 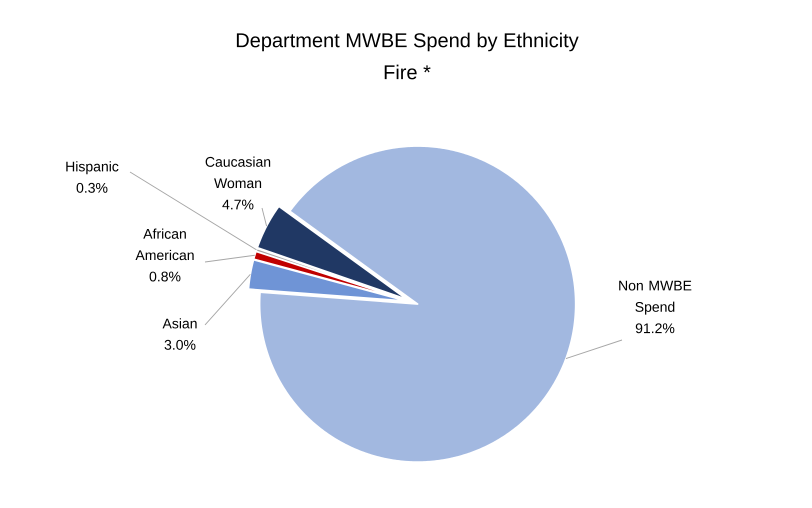 What do you see at coordinates (180, 345) in the screenshot?
I see `data-label: 3.0%` at bounding box center [180, 345].